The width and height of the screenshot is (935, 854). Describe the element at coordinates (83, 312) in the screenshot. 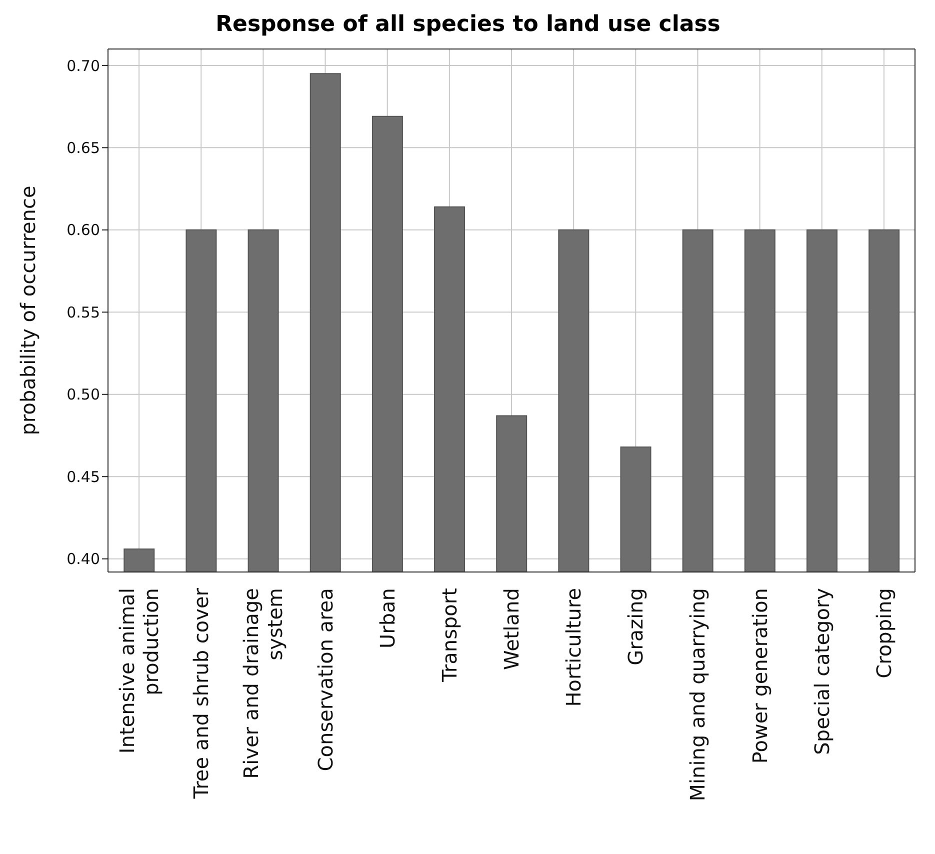

I see `y-tick-label: 0.55` at that location.